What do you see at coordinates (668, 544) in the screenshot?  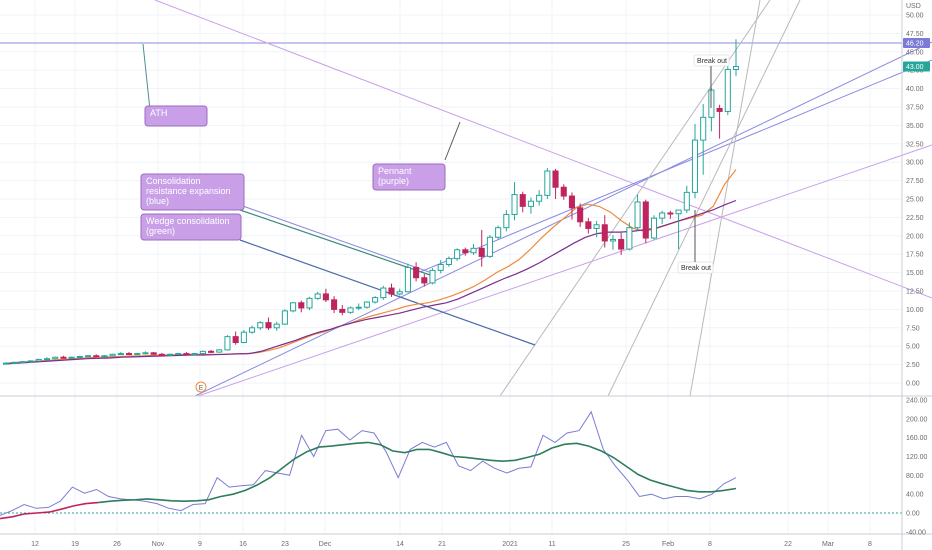 I see `x-tick-label: Feb` at bounding box center [668, 544].